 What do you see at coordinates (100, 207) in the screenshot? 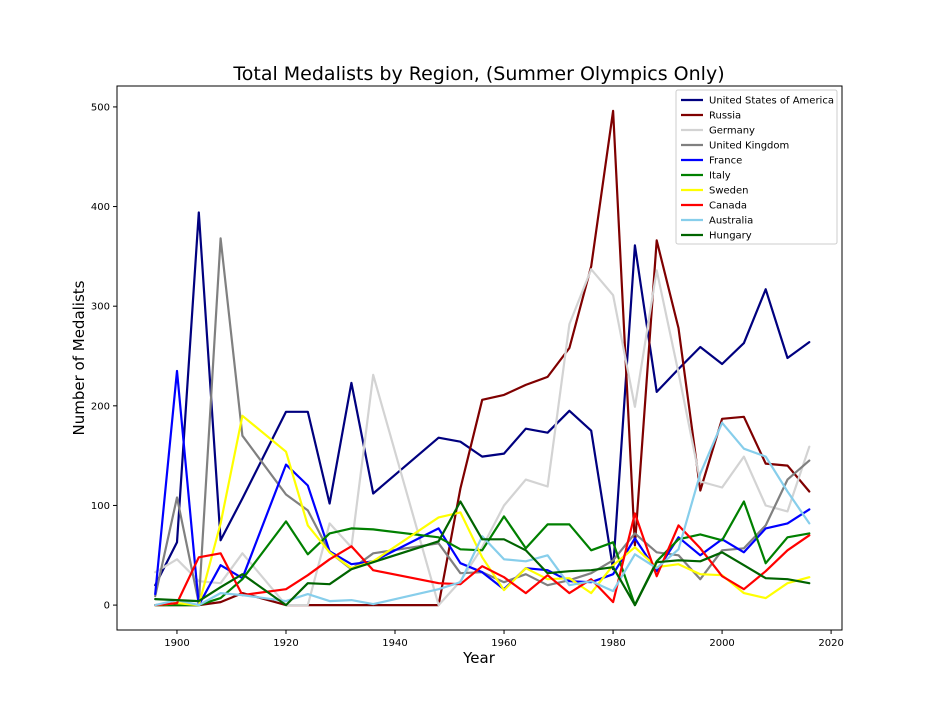
I see `y-tick-label: 400` at bounding box center [100, 207].